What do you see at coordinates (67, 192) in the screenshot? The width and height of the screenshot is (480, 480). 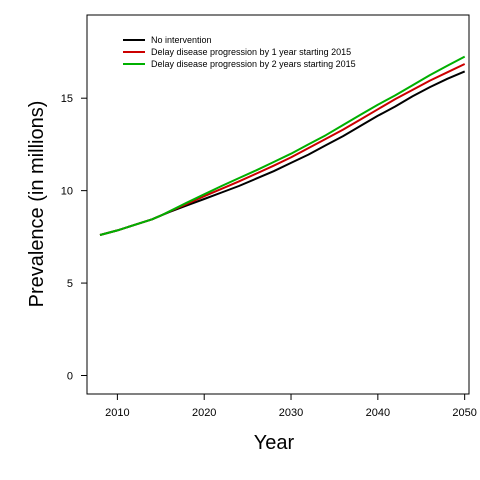 I see `y-tick-label: 10` at bounding box center [67, 192].